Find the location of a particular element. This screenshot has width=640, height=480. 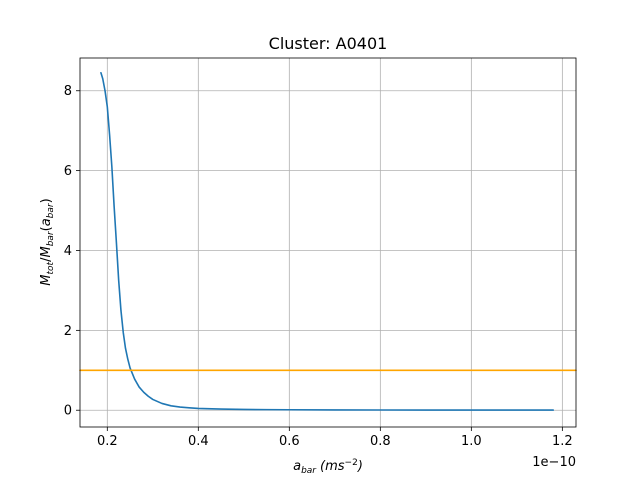

x-tick-label-4: 1.0 is located at coordinates (471, 441).